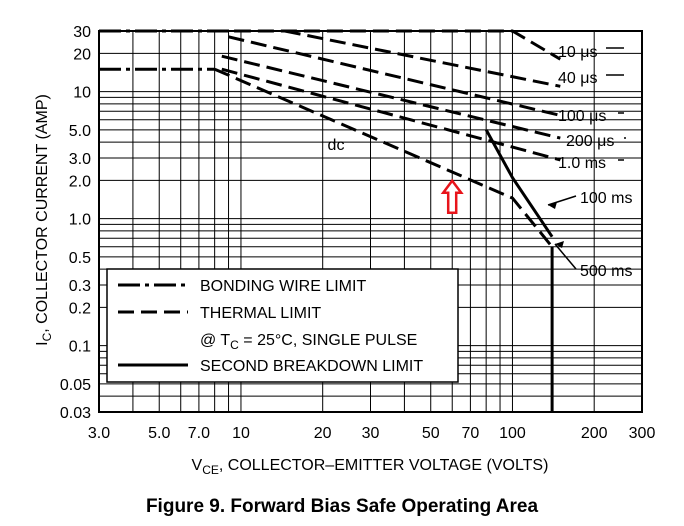 Image resolution: width=684 pixels, height=526 pixels. Describe the element at coordinates (577, 78) in the screenshot. I see `curve-label-1: 40 μs` at that location.